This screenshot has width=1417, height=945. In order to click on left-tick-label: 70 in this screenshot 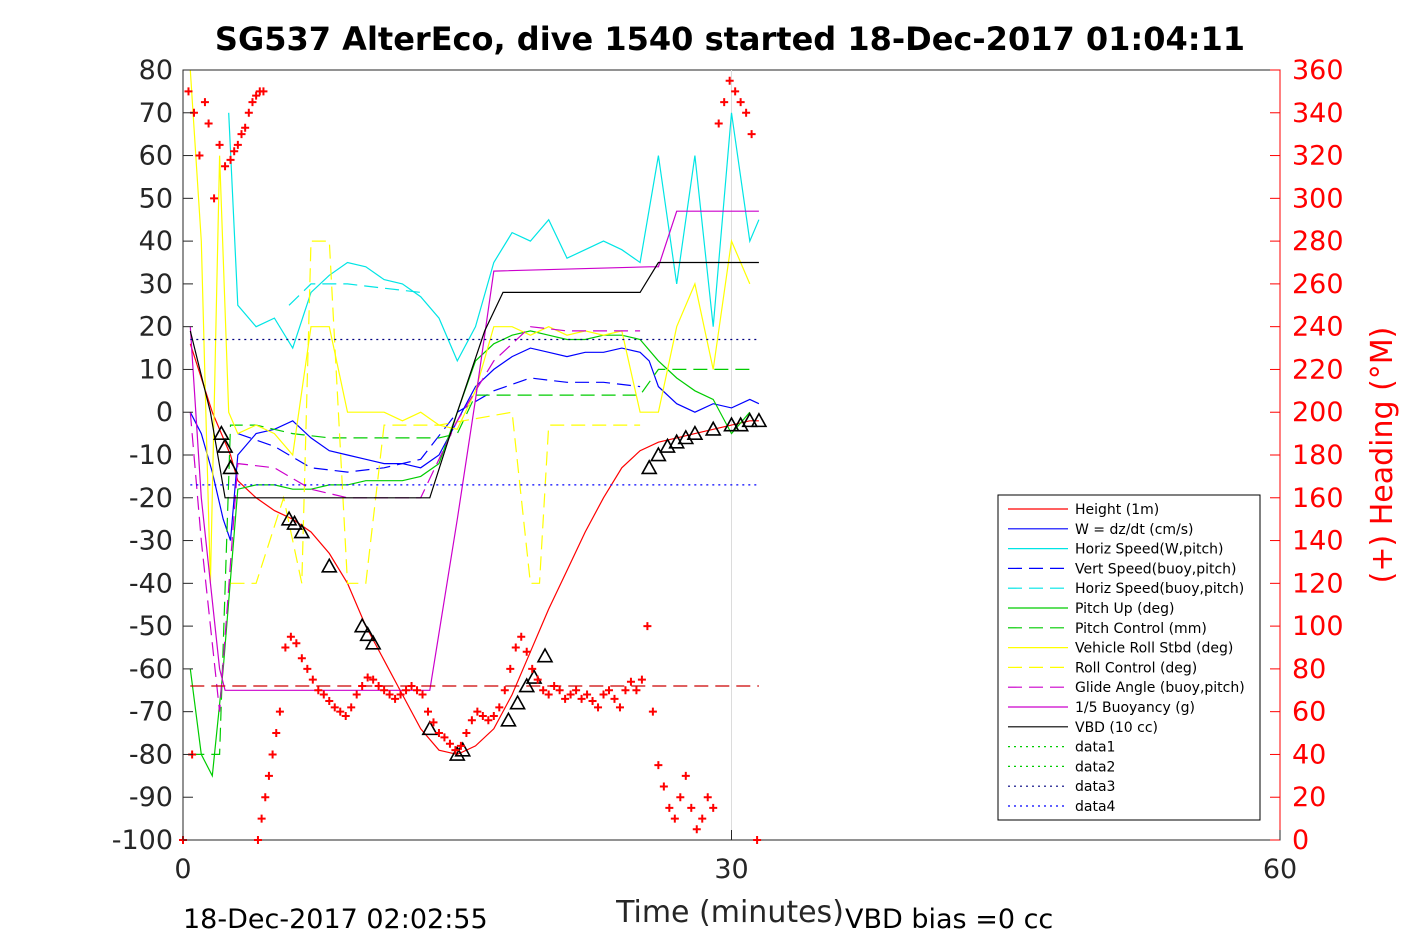, I will do `click(156, 113)`.